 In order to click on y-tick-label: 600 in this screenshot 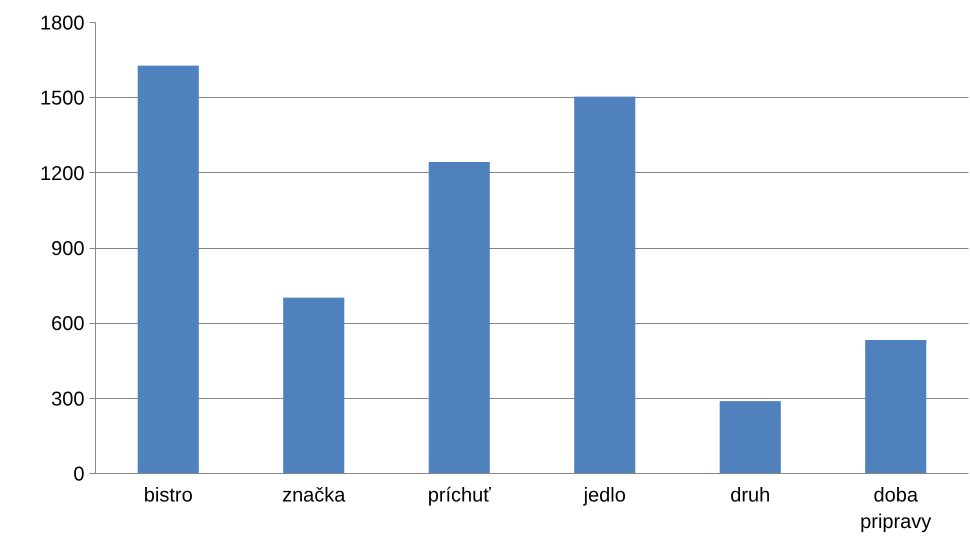, I will do `click(68, 324)`.